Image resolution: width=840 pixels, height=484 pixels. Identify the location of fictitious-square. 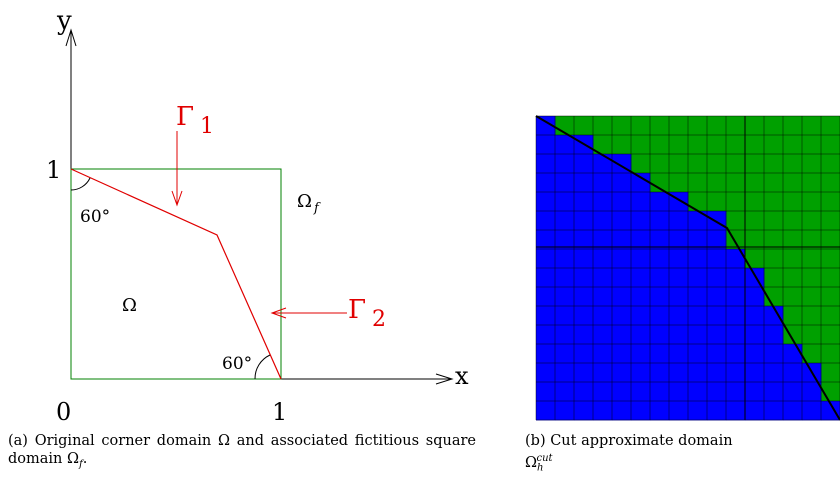
(176, 274).